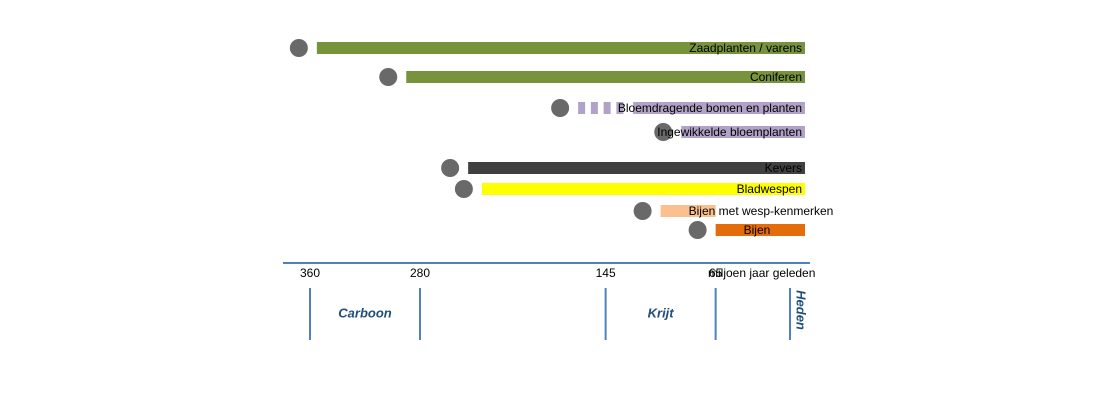  I want to click on series-label: Coniferen, so click(776, 77).